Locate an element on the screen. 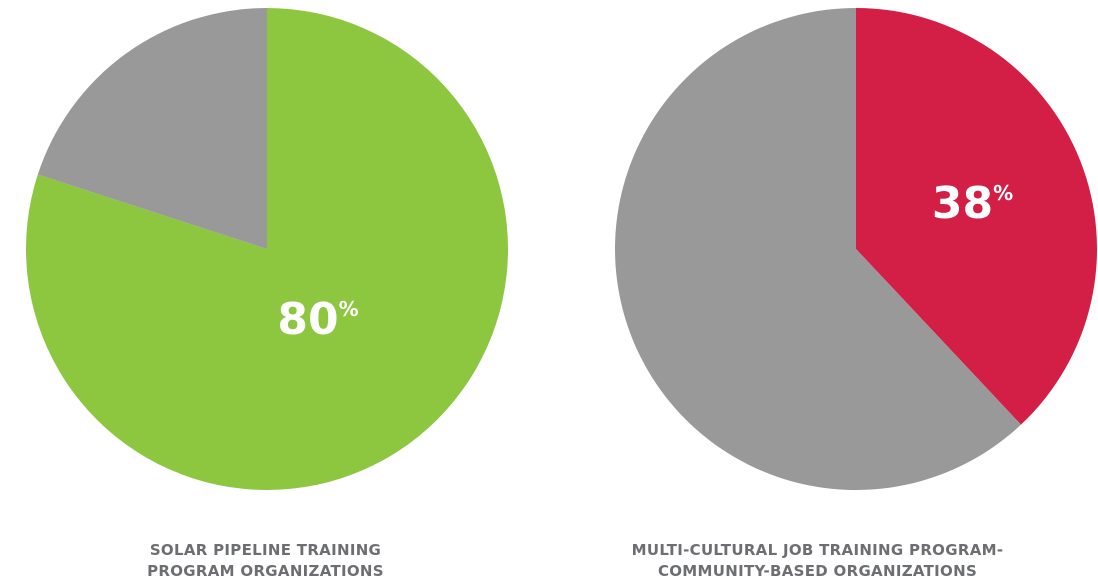 This screenshot has width=1098, height=584. percent-number: 38 is located at coordinates (962, 203).